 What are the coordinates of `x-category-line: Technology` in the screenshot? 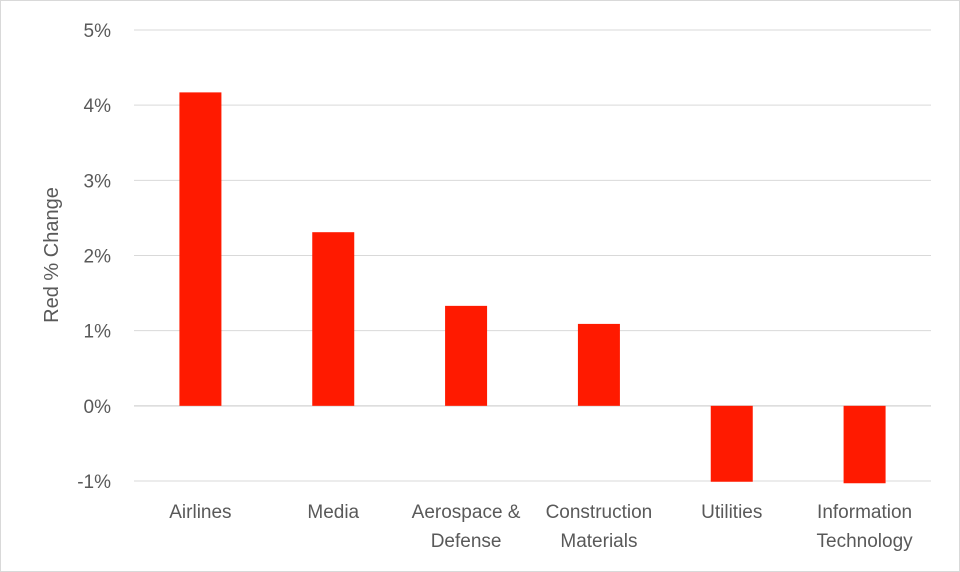 It's located at (865, 541).